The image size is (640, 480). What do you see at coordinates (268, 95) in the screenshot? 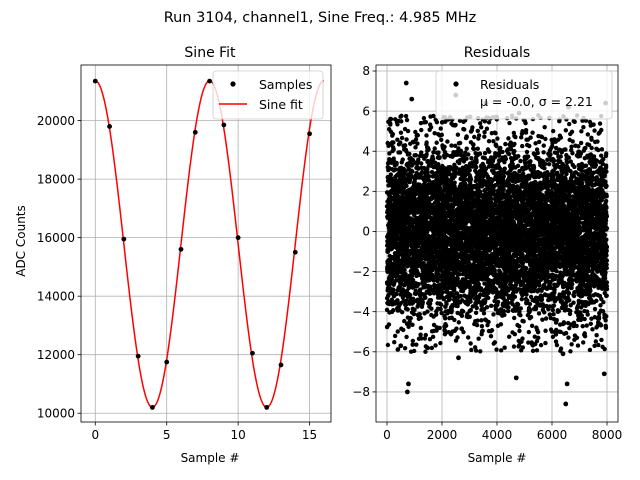
I see `sine-fit-legend: Samples Sine fit` at bounding box center [268, 95].